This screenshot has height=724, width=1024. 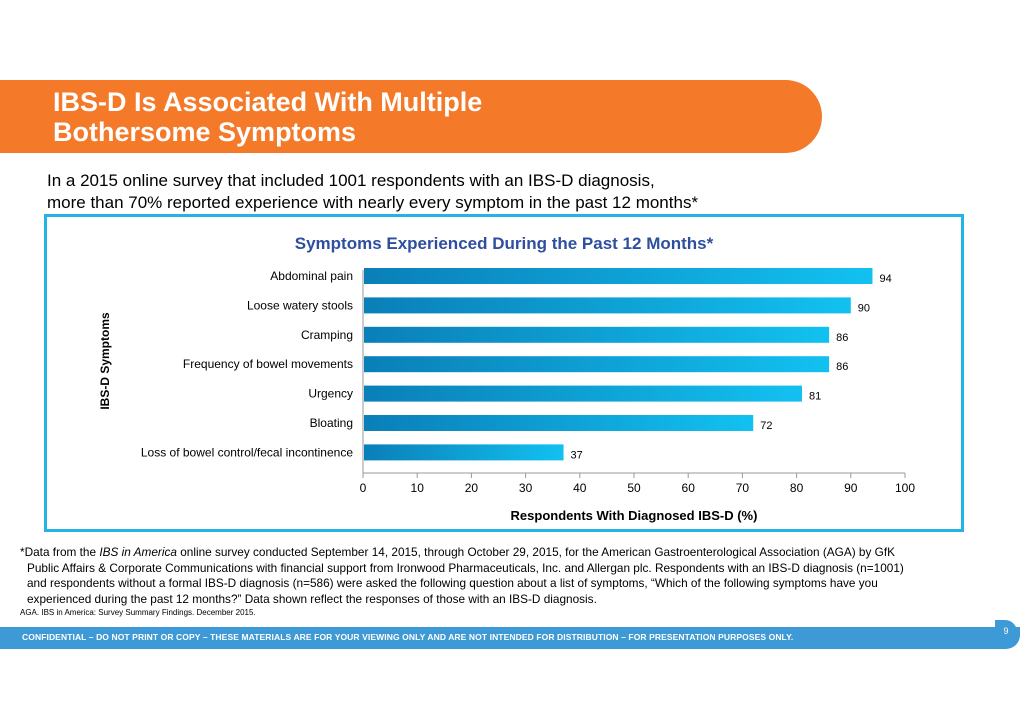 I want to click on category-label-5: Bloating, so click(x=331, y=423).